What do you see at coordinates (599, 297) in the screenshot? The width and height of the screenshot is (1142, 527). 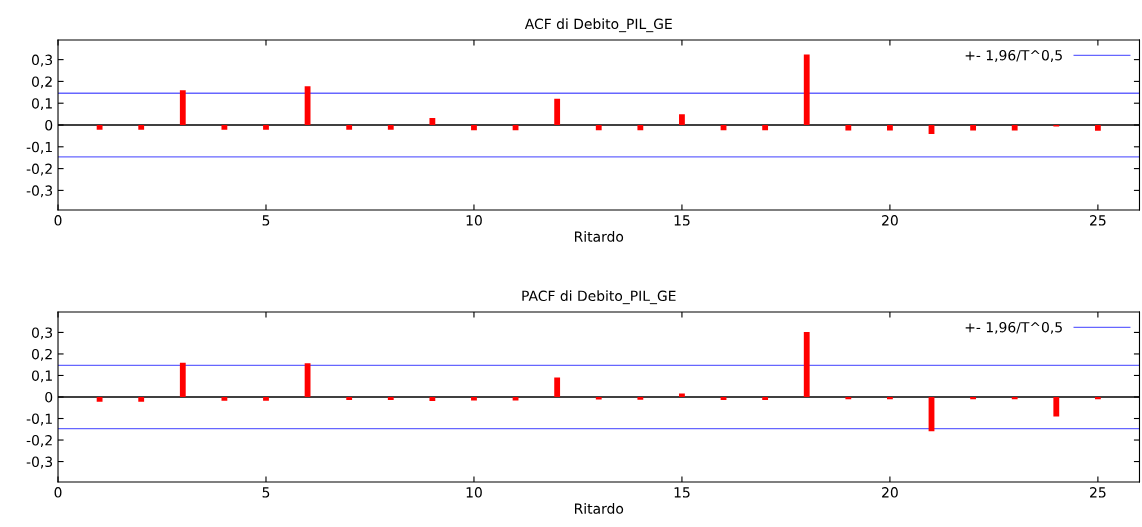 I see `chart-title: PACF di Debito_PIL_GE` at bounding box center [599, 297].